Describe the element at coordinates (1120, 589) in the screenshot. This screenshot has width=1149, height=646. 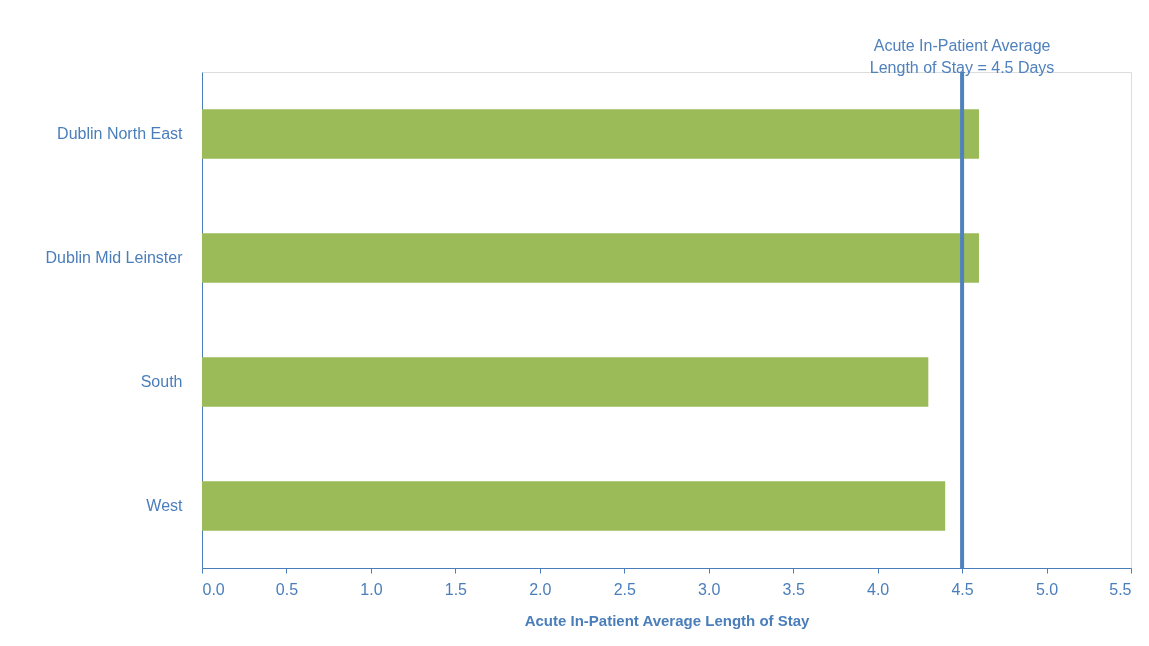
I see `x-tick-label: 5.5` at that location.